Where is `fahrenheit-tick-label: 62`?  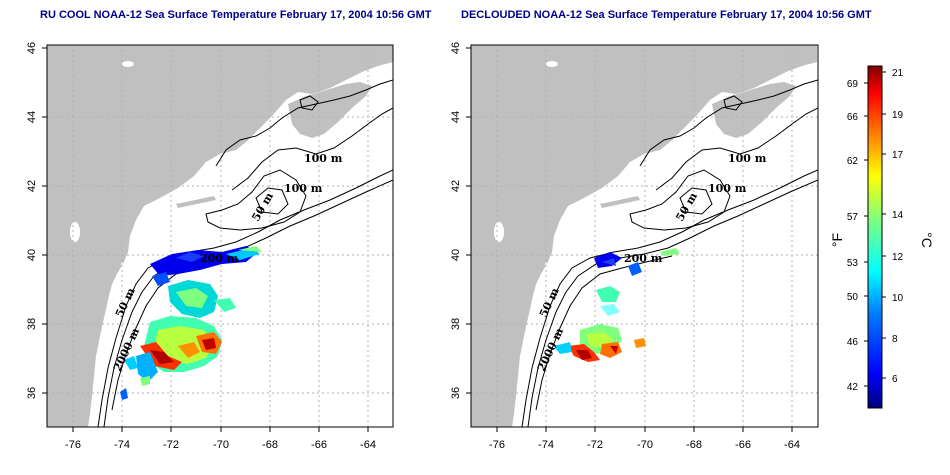 fahrenheit-tick-label: 62 is located at coordinates (853, 161).